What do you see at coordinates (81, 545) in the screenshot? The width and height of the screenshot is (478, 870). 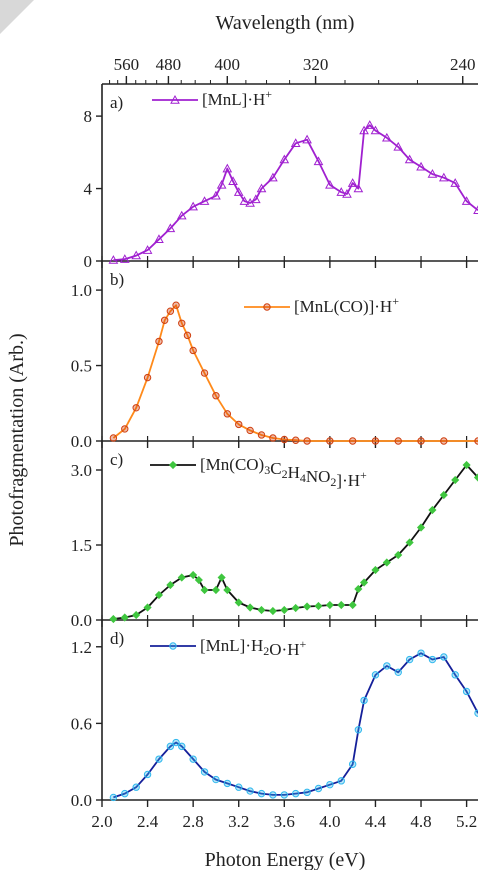 I see `panel-c-y-tick-label: 1.5` at bounding box center [81, 545].